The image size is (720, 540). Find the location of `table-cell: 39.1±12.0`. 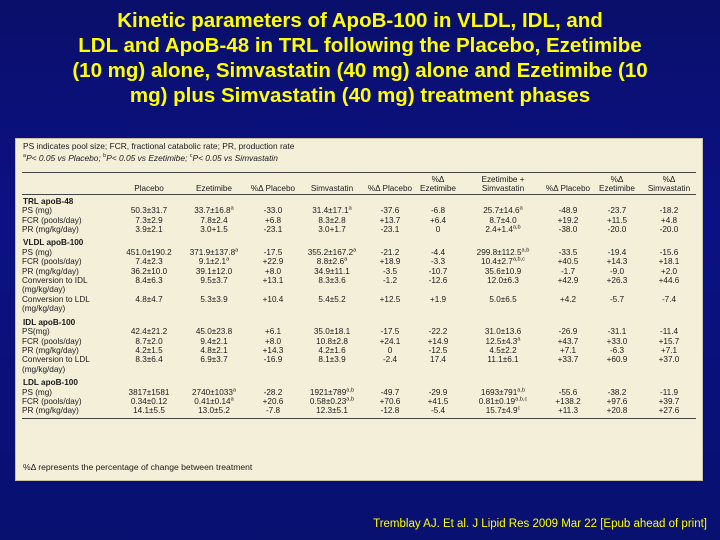

table-cell: 39.1±12.0 is located at coordinates (214, 271).